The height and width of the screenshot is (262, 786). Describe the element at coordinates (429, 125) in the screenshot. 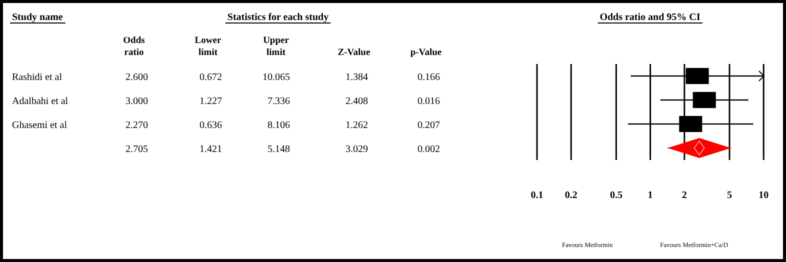

I see `data-label: 0.207` at that location.